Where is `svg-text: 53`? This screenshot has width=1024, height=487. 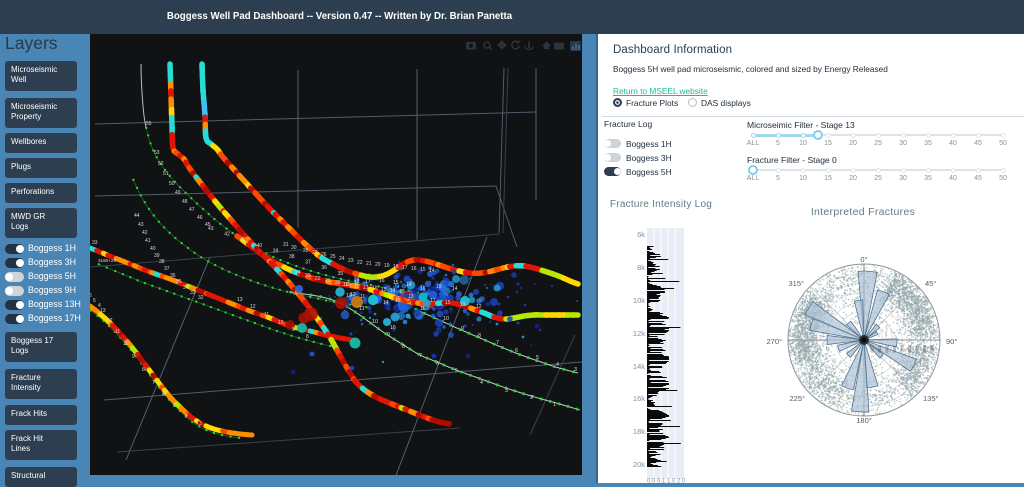
svg-text: 53 is located at coordinates (157, 153).